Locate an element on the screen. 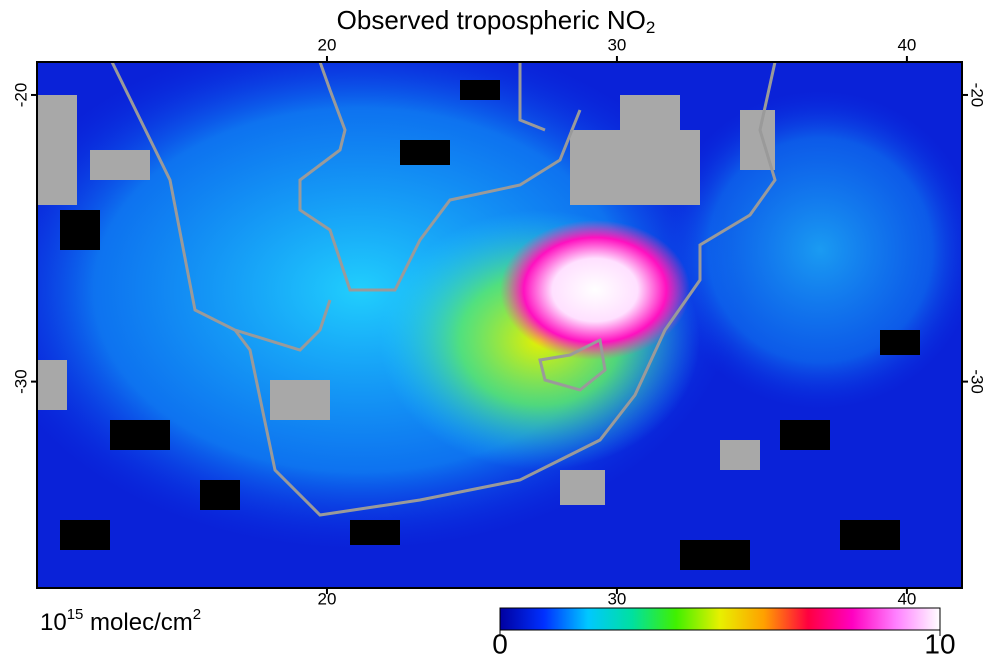 The width and height of the screenshot is (992, 660). units-label: 1015 molec/cm2 is located at coordinates (120, 621).